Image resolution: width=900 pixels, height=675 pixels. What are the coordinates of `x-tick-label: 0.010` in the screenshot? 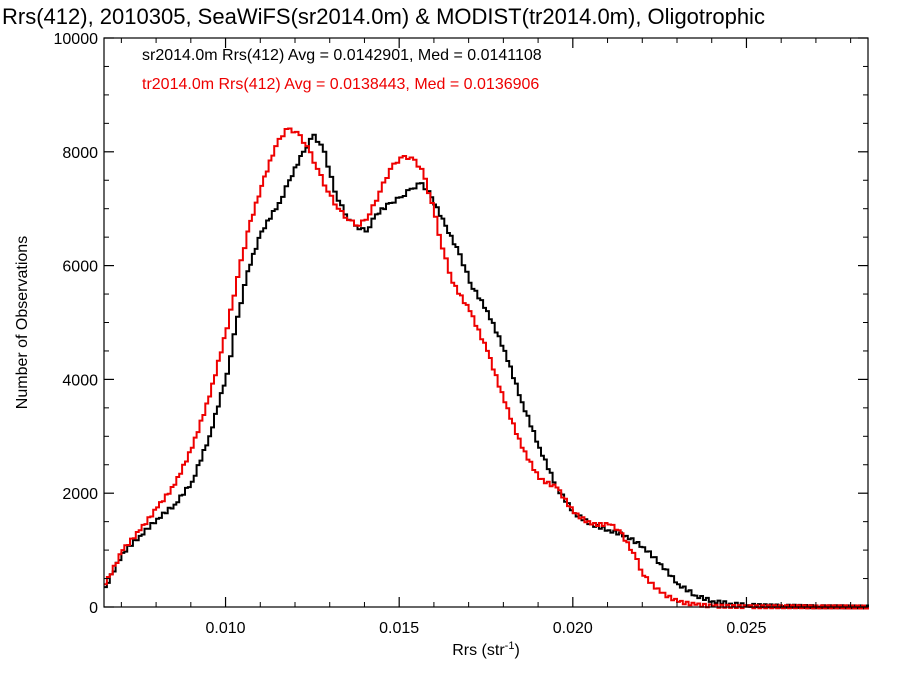 It's located at (226, 628).